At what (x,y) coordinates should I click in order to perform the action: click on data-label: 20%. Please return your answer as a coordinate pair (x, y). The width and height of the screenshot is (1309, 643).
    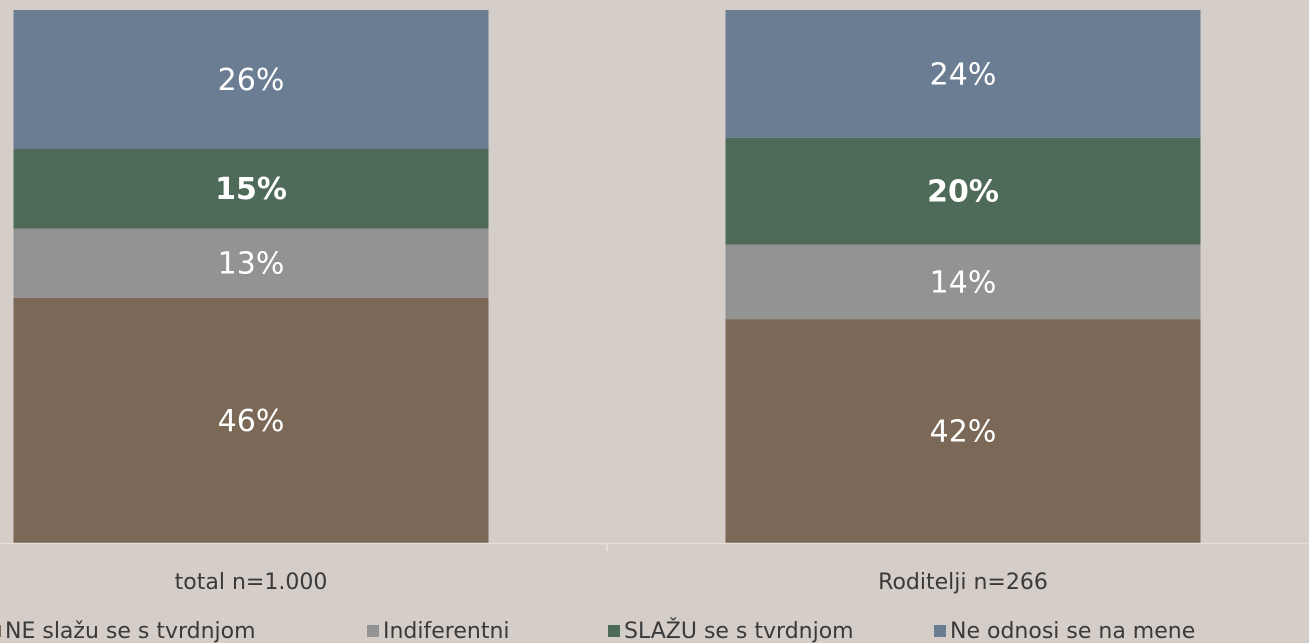
    Looking at the image, I should click on (963, 192).